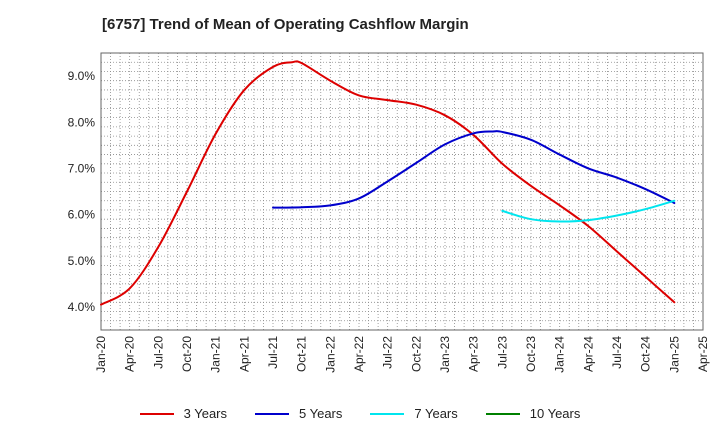 The height and width of the screenshot is (440, 720). I want to click on x-tick-label: Jan-23, so click(445, 354).